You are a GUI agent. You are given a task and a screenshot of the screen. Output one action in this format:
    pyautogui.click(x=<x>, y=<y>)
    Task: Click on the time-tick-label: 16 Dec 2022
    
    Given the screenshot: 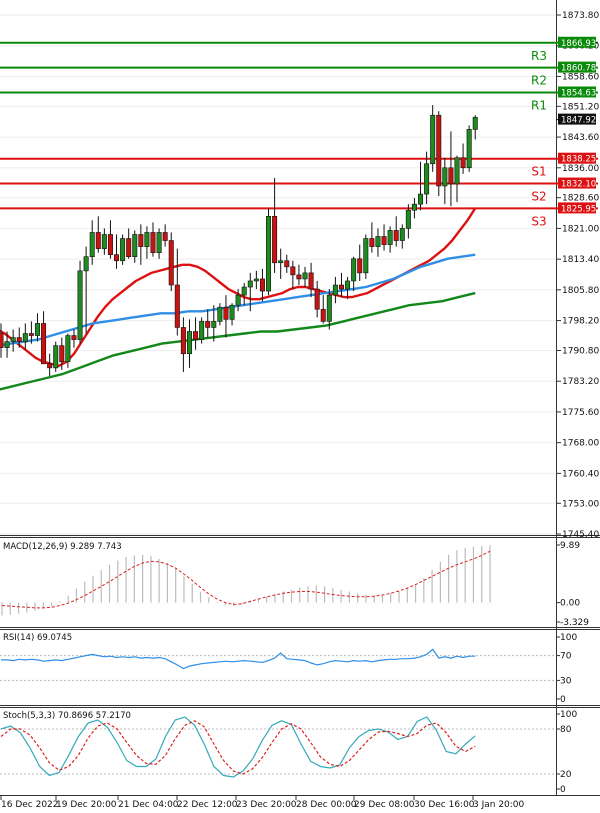 What is the action you would take?
    pyautogui.click(x=30, y=805)
    